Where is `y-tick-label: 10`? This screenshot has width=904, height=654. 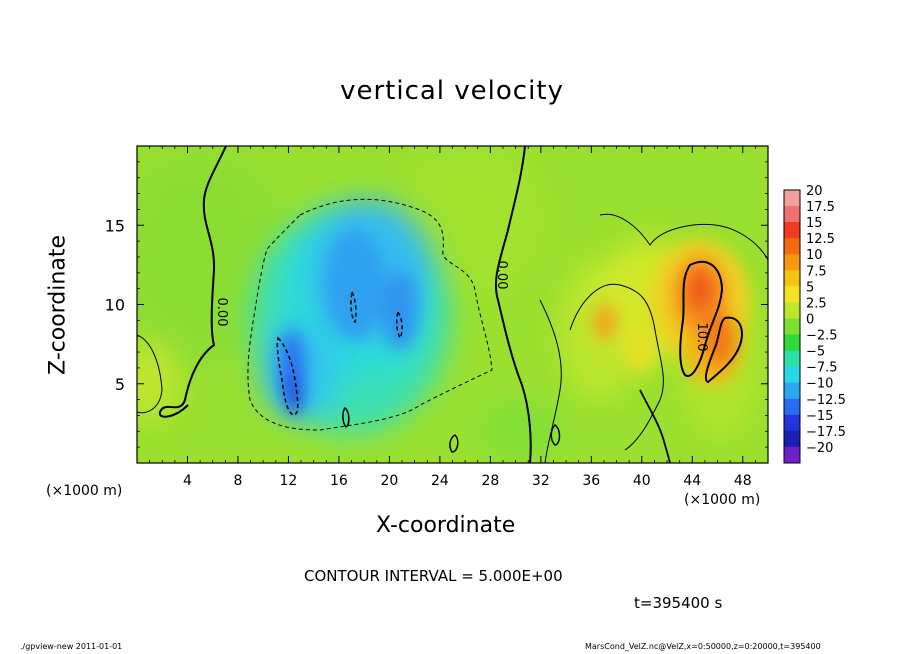 y-tick-label: 10 is located at coordinates (115, 305).